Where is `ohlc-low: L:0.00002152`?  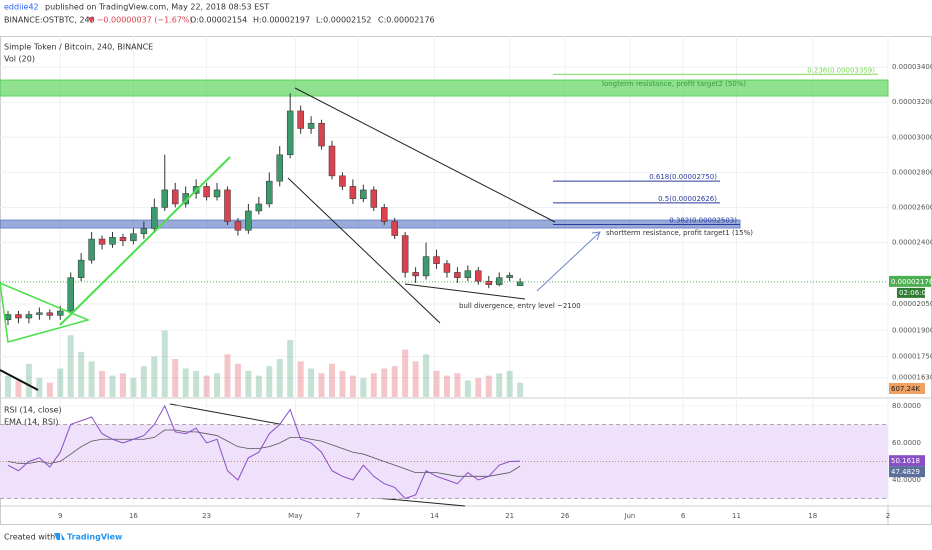
ohlc-low: L:0.00002152 is located at coordinates (344, 20).